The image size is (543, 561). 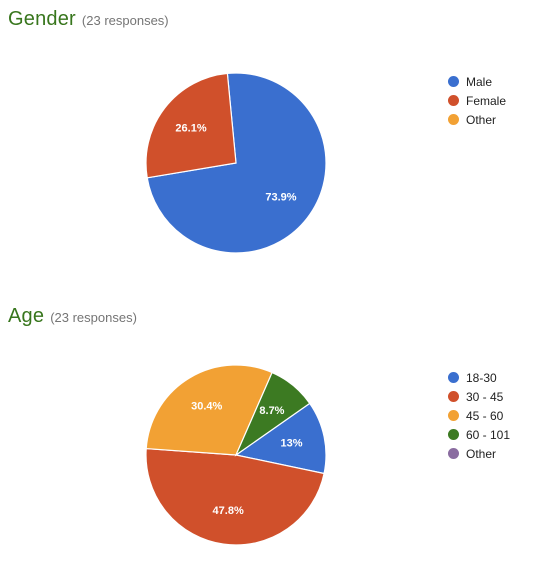 I want to click on gender-pie-chart: 73.9% 26.1%, so click(x=236, y=163).